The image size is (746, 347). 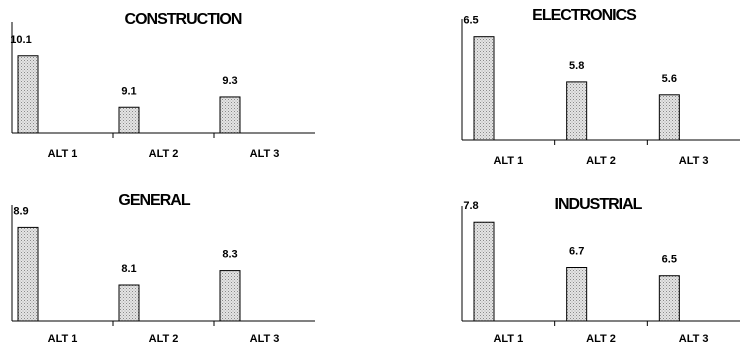 What do you see at coordinates (20, 40) in the screenshot?
I see `data-label: 10.1` at bounding box center [20, 40].